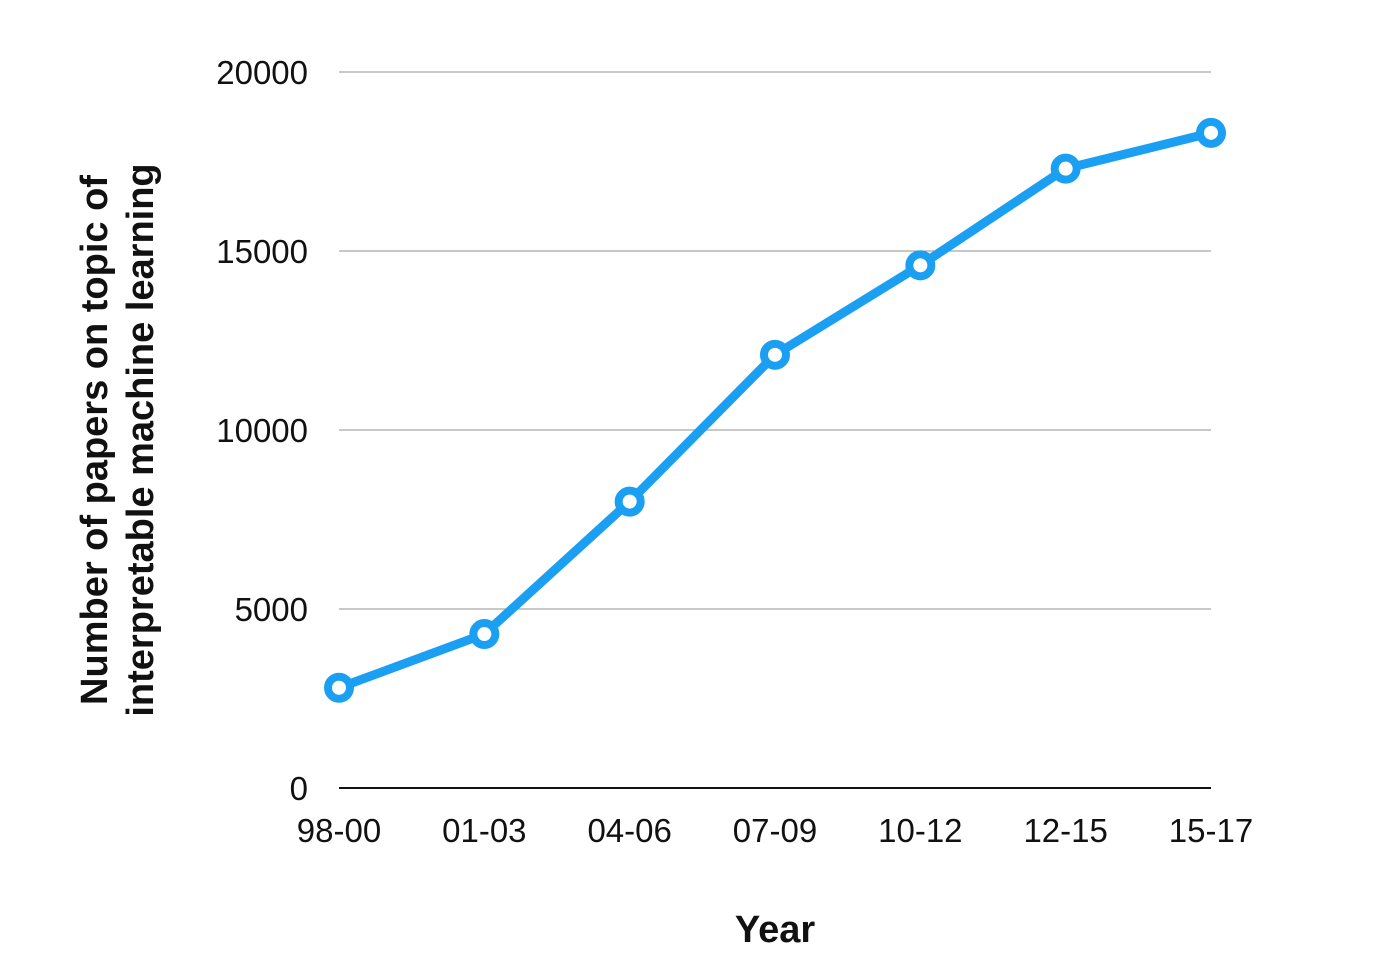 The width and height of the screenshot is (1400, 969). What do you see at coordinates (262, 251) in the screenshot?
I see `y-tick-label: 15000` at bounding box center [262, 251].